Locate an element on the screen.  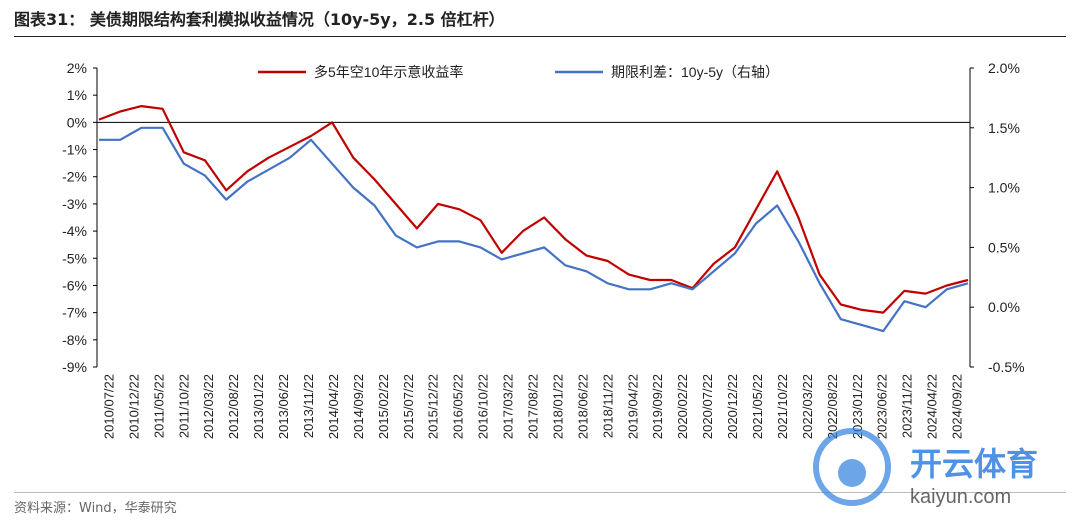
watermark-brand: 开云体育 is located at coordinates (974, 464).